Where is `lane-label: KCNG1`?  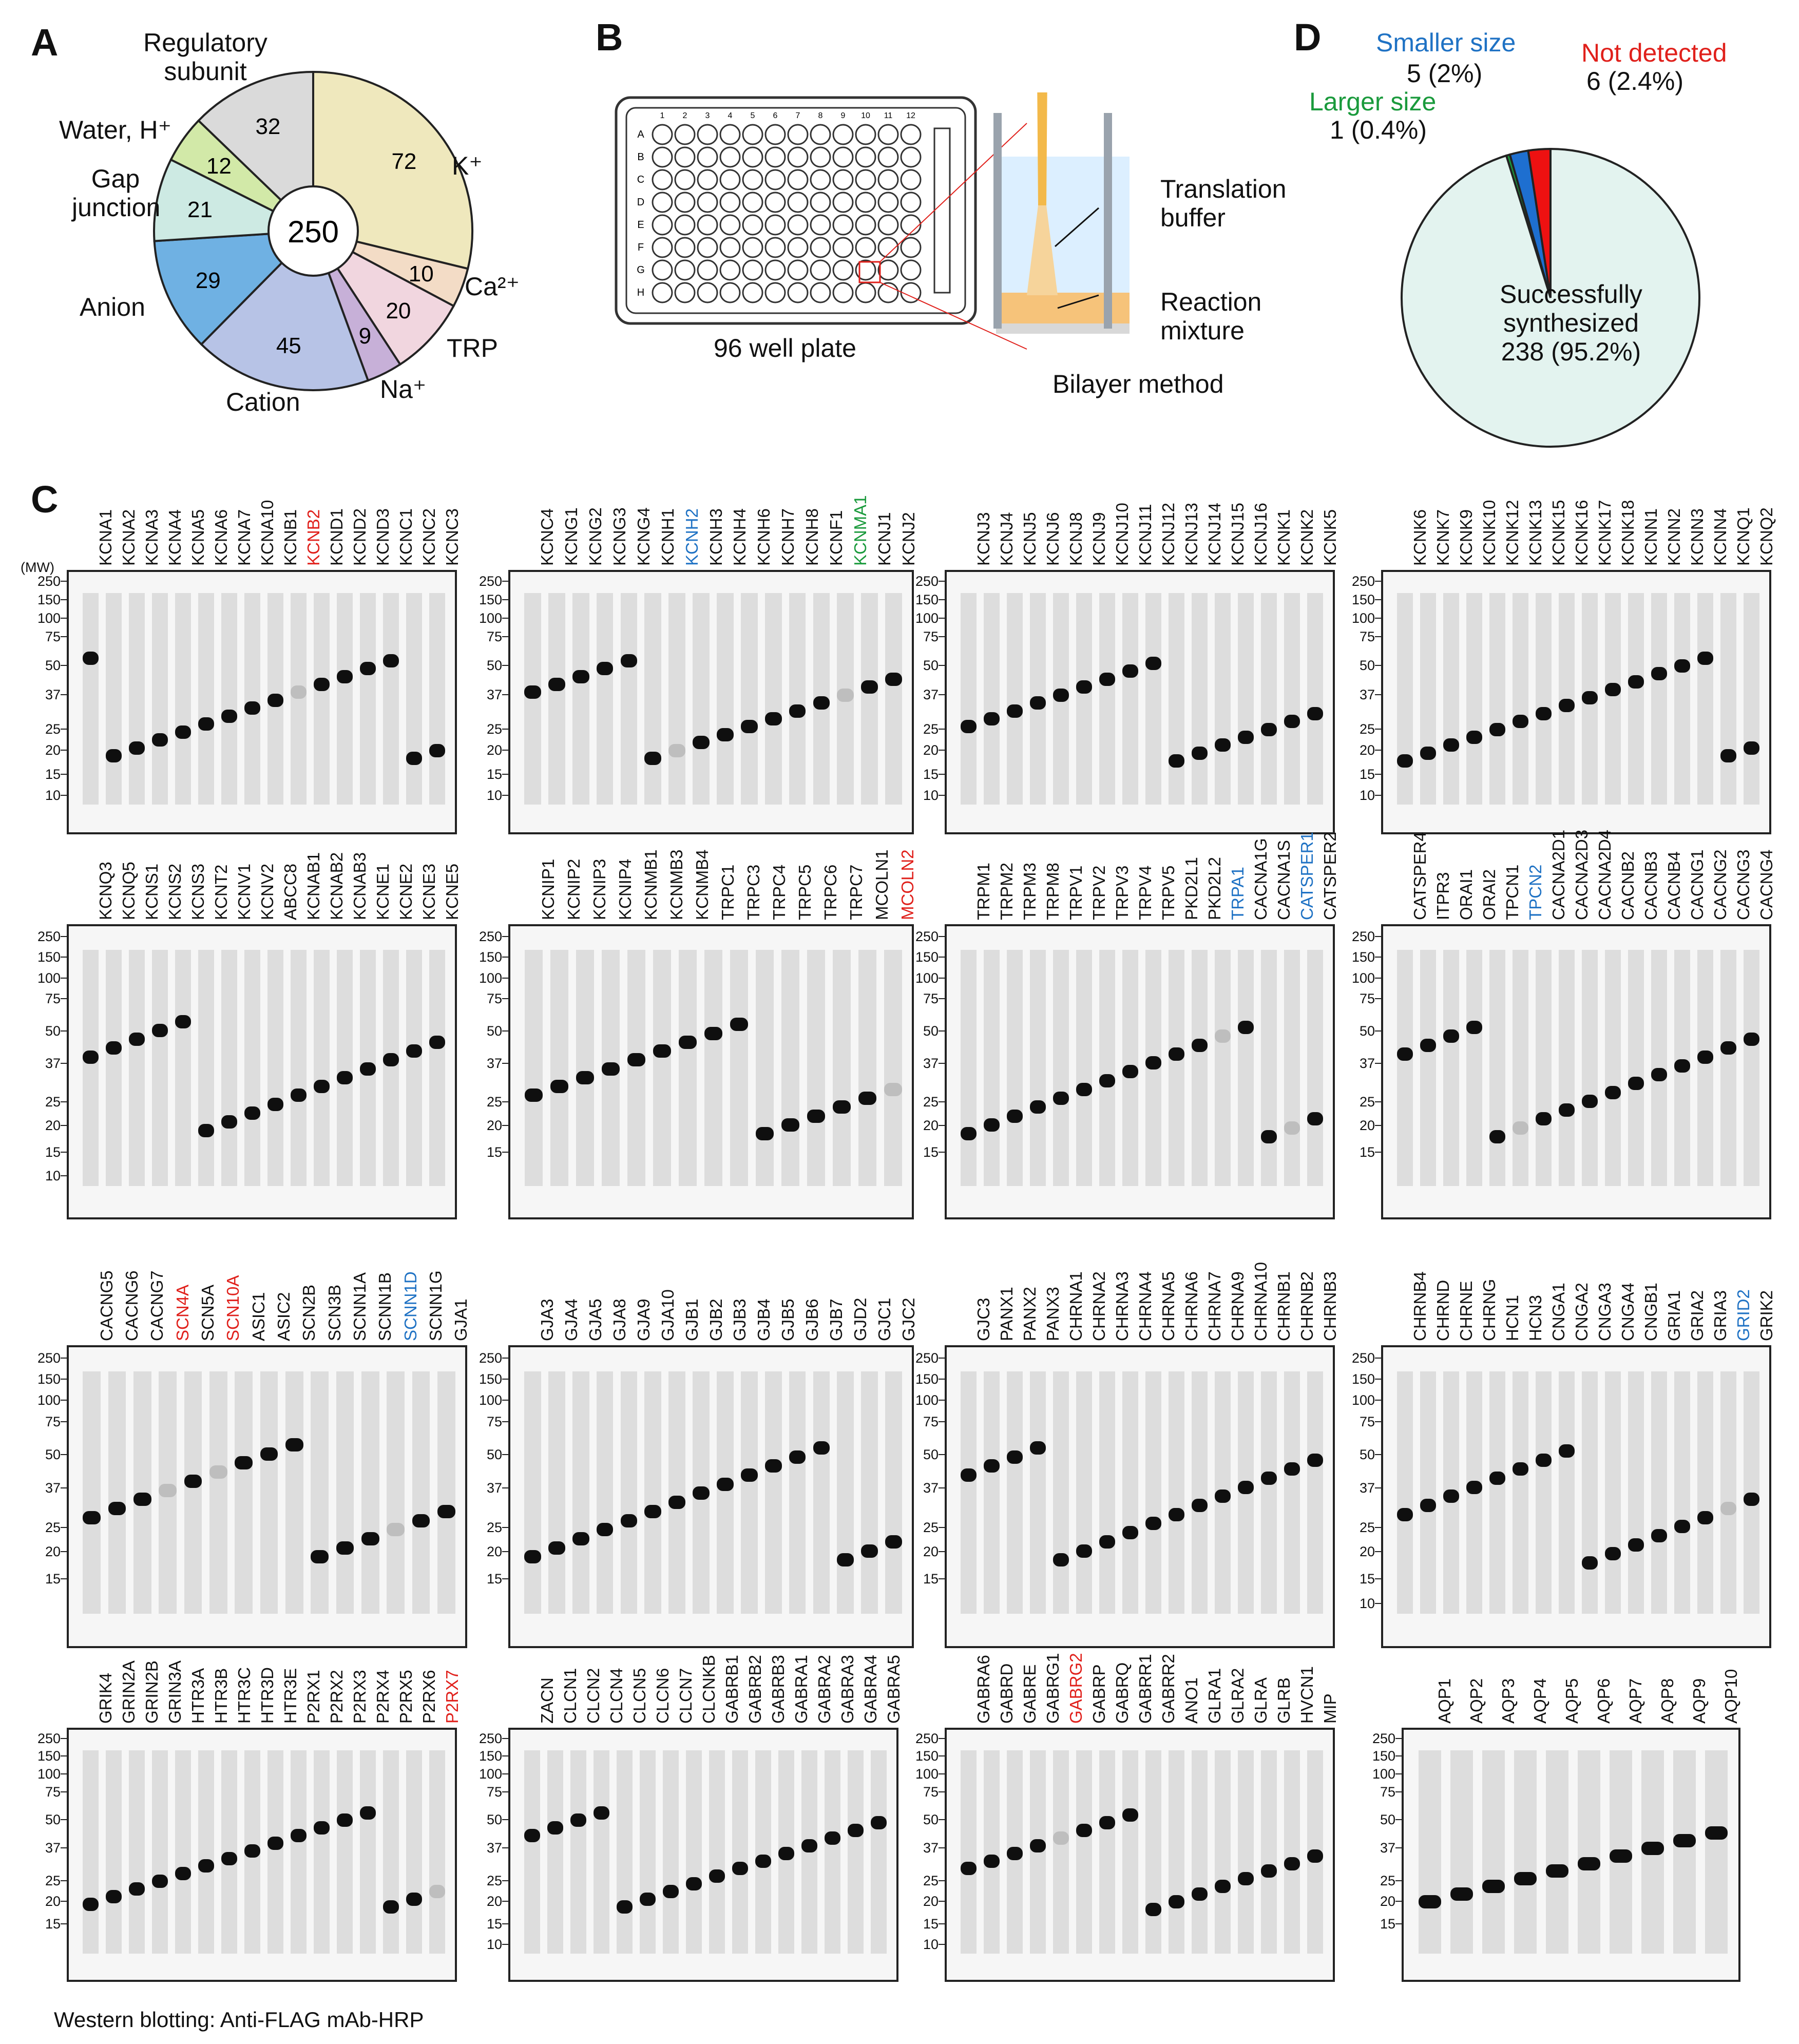
lane-label: KCNG1 is located at coordinates (571, 536).